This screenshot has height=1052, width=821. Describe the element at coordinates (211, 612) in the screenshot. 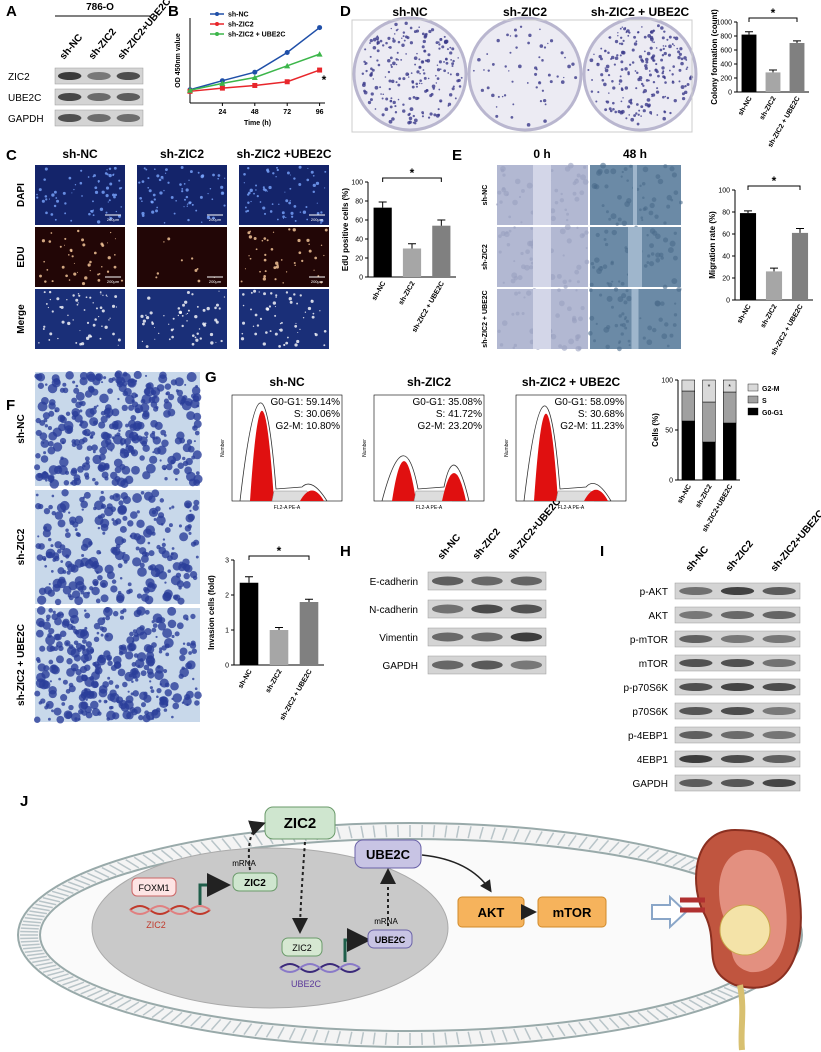

I see `y-axis-label: Invasion cells (fold)` at that location.